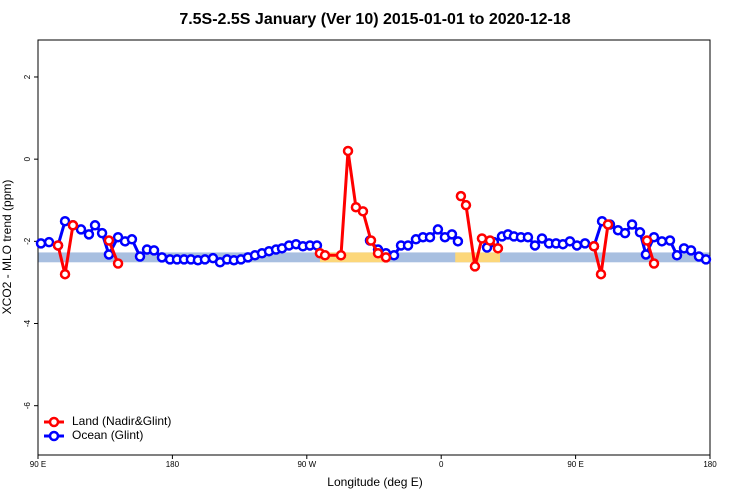  I want to click on x-tick-label: 0, so click(441, 464).